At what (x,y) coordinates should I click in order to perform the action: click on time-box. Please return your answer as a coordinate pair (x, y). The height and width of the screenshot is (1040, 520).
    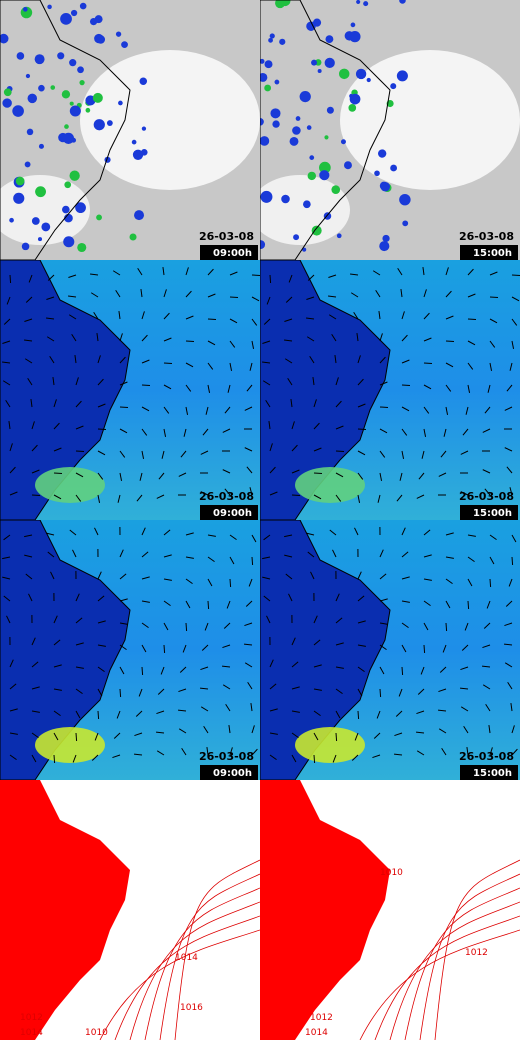
    Looking at the image, I should click on (229, 252).